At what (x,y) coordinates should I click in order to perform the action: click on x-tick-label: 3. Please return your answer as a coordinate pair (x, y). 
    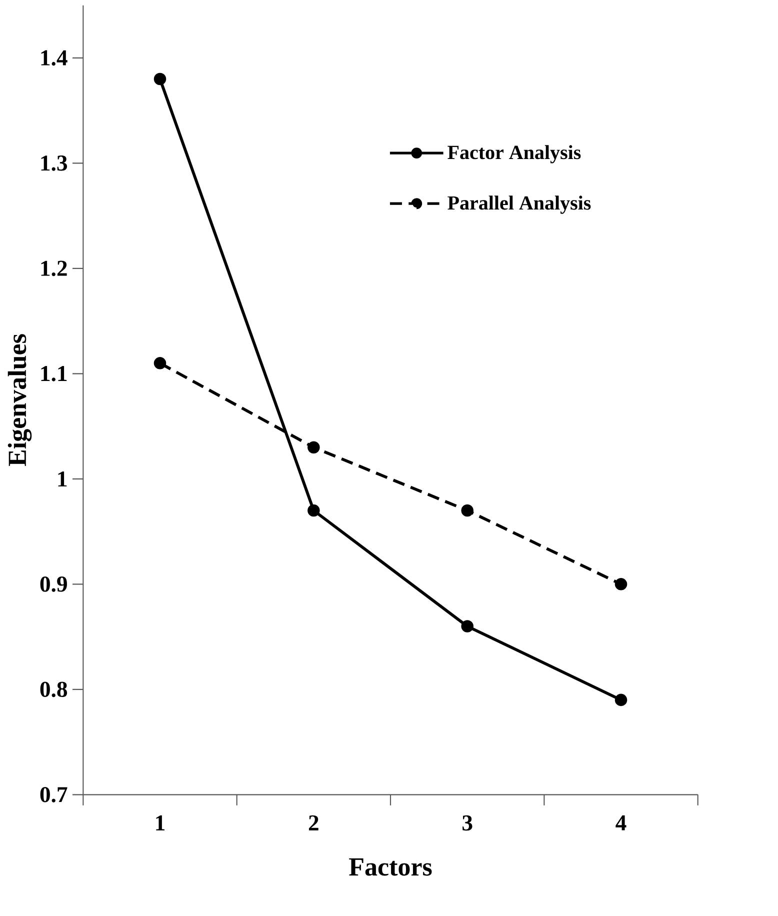
    Looking at the image, I should click on (467, 823).